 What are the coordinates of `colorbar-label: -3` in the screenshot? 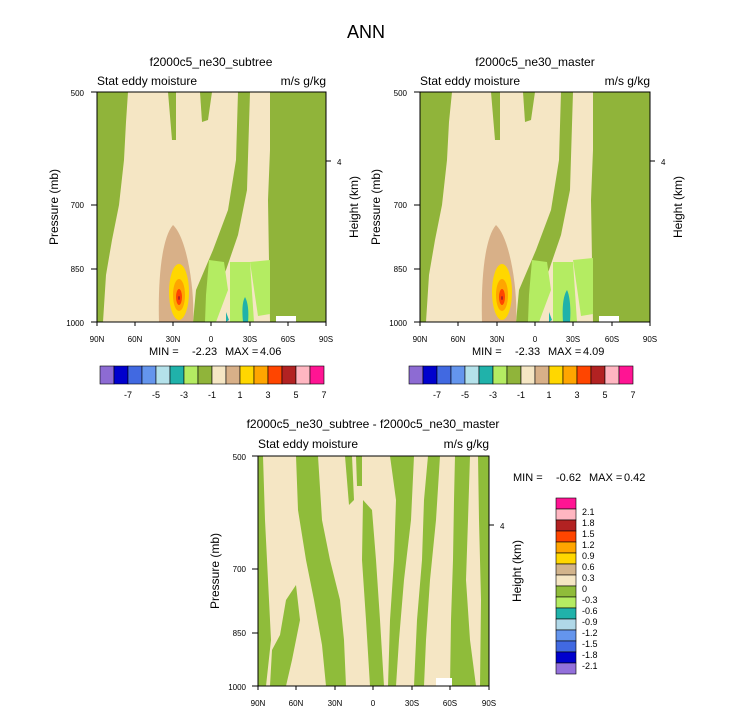 It's located at (493, 395).